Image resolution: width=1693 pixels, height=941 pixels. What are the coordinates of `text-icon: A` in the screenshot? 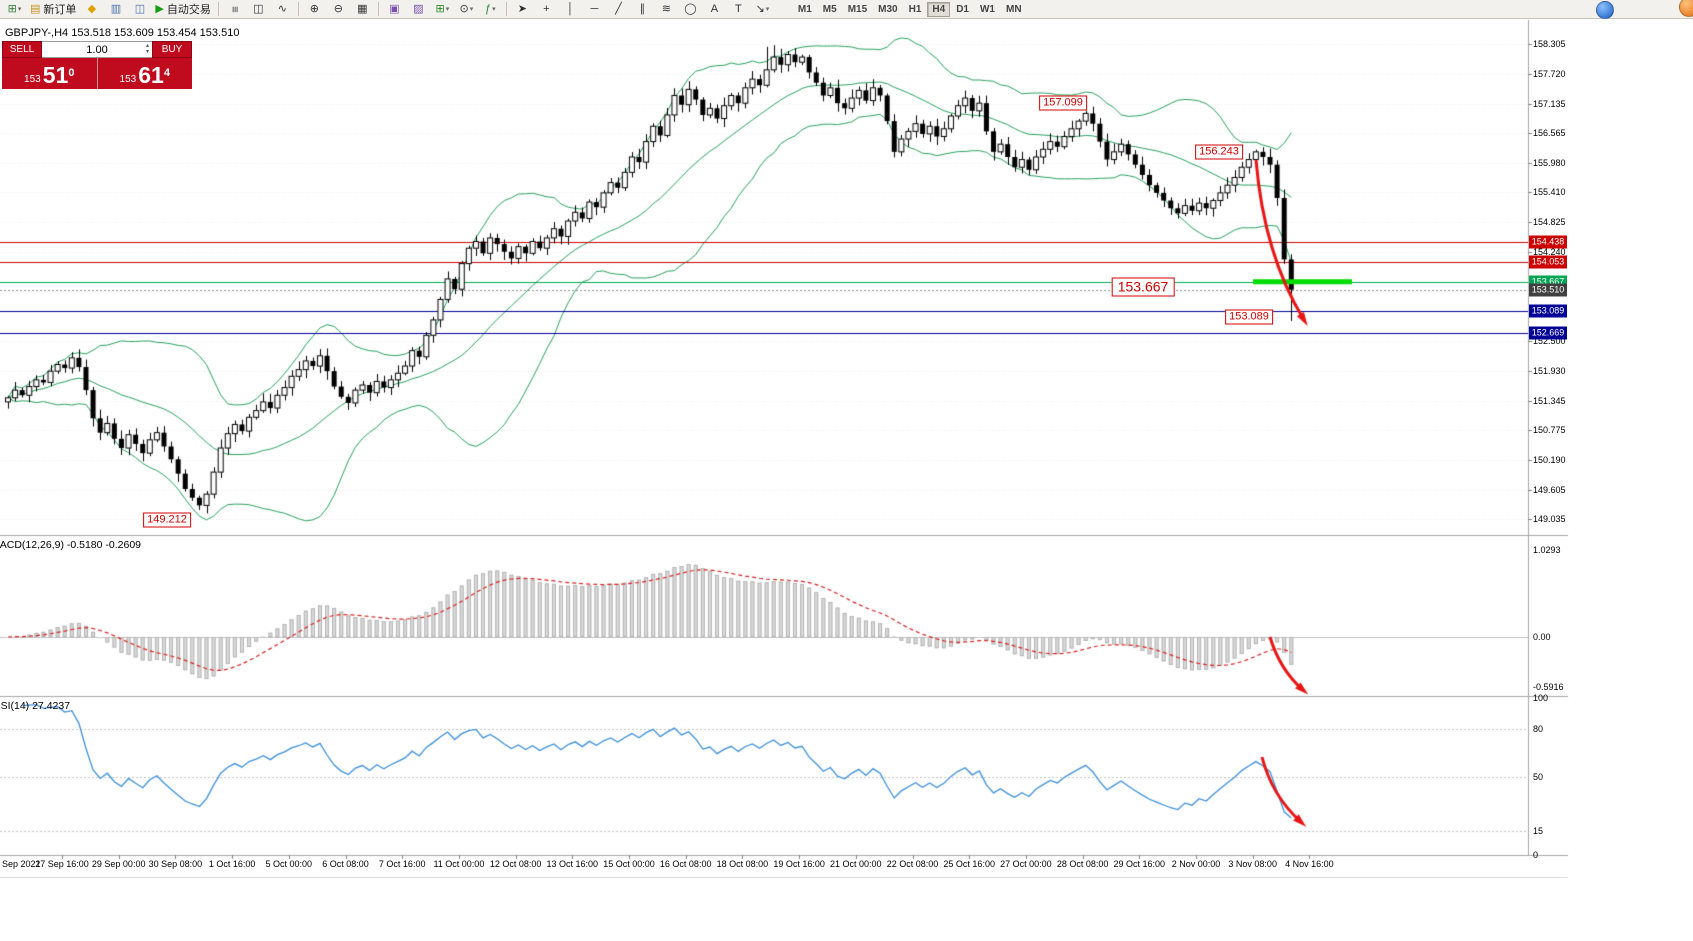 It's located at (714, 8).